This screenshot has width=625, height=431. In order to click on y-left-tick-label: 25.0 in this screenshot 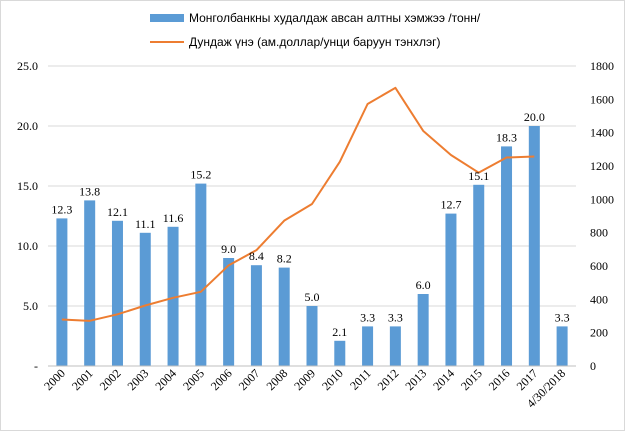, I will do `click(27, 66)`.